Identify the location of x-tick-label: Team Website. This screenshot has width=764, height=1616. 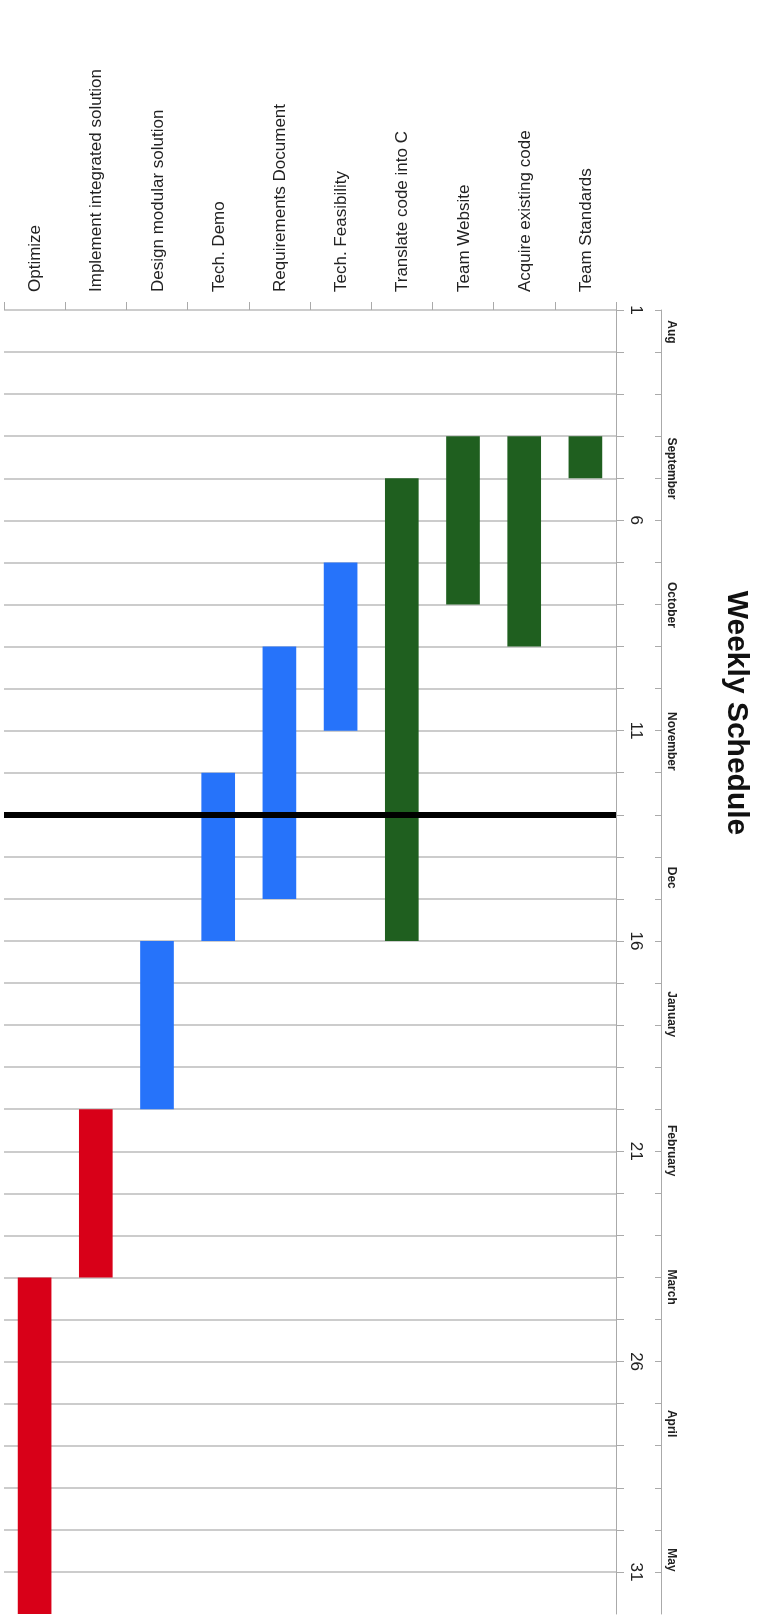
(463, 238).